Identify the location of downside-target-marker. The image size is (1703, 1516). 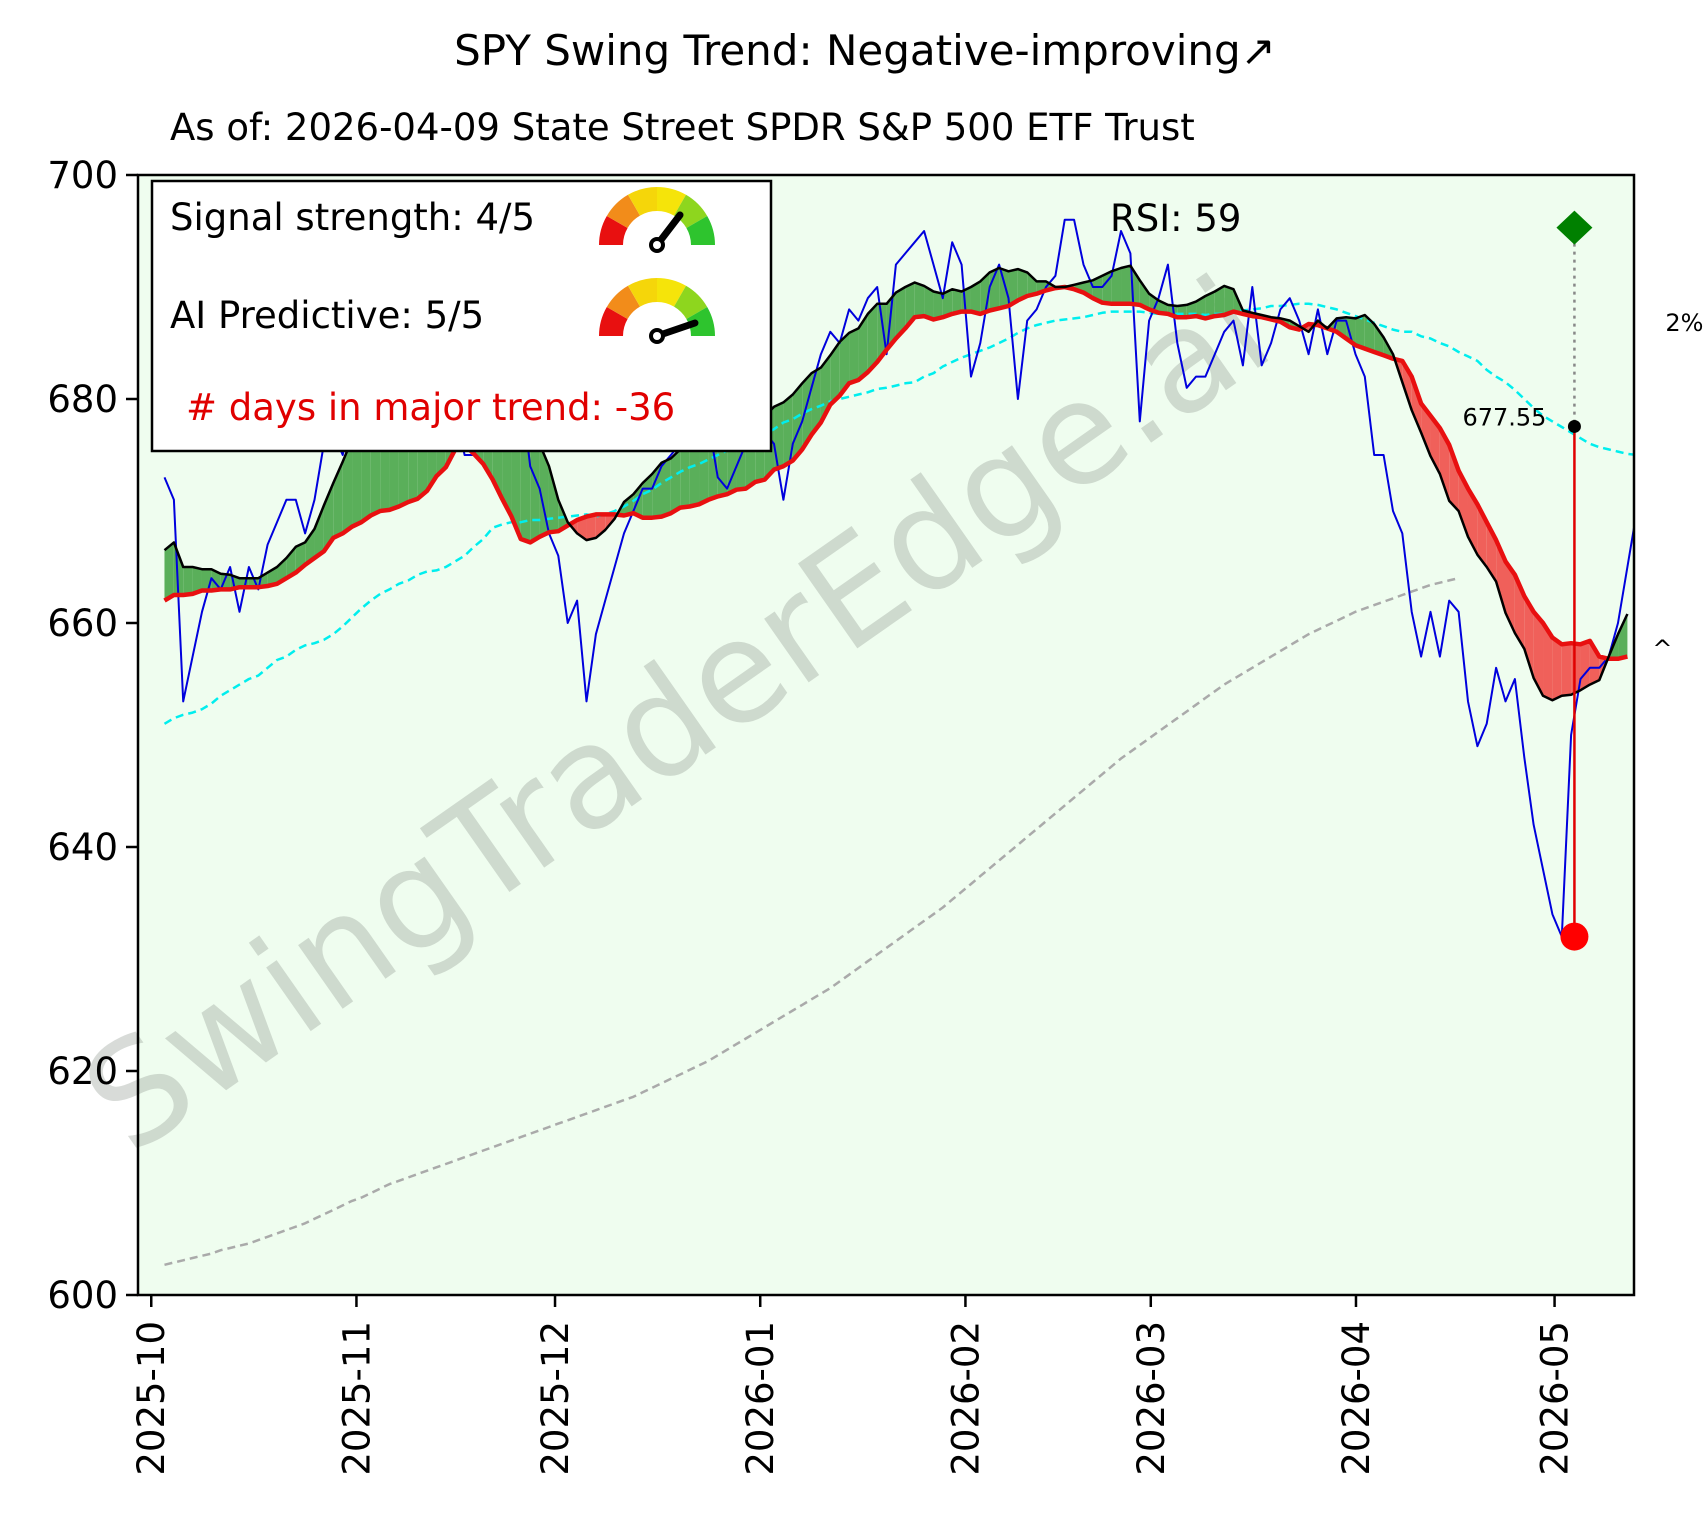
(1574, 936).